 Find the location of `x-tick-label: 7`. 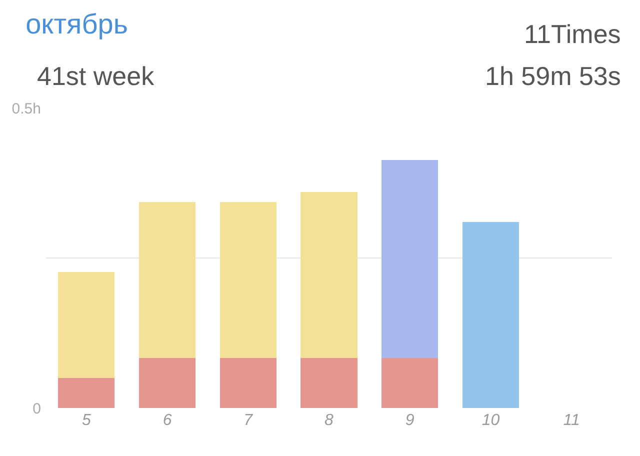

x-tick-label: 7 is located at coordinates (249, 420).